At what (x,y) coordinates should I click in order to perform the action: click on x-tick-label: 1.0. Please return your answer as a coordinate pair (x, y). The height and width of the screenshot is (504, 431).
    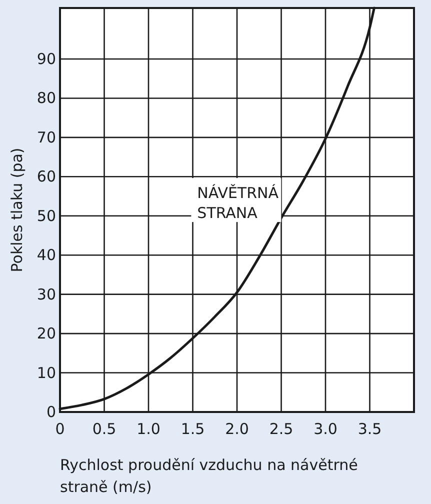
    Looking at the image, I should click on (148, 429).